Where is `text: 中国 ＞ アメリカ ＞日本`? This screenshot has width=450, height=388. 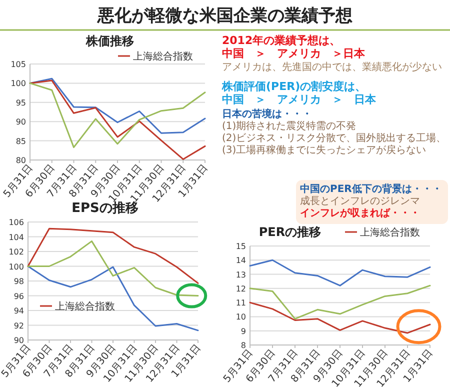
text: 中国 ＞ アメリカ ＞日本 is located at coordinates (294, 53).